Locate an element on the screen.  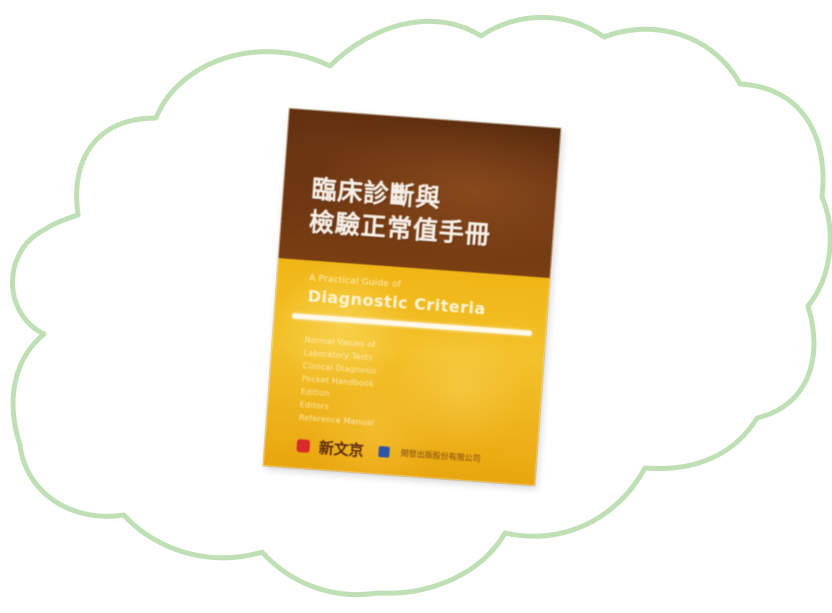
publisher-name: 新文京 is located at coordinates (341, 449).